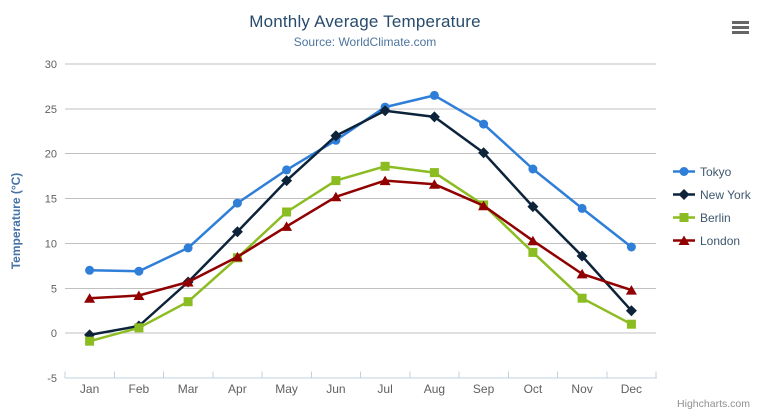 This screenshot has width=769, height=416. Describe the element at coordinates (385, 180) in the screenshot. I see `data-point-london-jul` at that location.